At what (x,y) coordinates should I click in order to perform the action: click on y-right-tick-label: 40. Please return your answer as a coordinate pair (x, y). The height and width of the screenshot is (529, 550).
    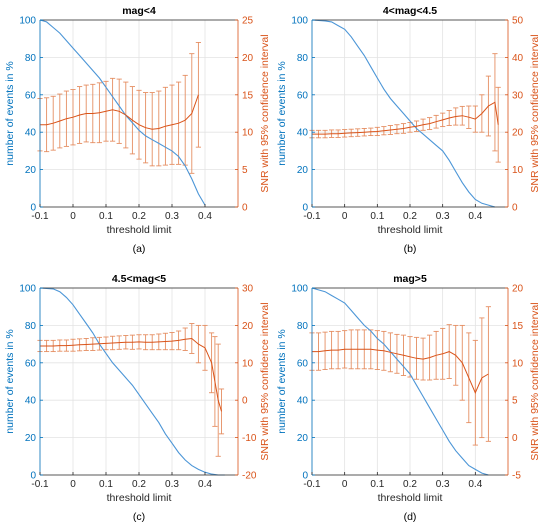
    Looking at the image, I should click on (518, 58).